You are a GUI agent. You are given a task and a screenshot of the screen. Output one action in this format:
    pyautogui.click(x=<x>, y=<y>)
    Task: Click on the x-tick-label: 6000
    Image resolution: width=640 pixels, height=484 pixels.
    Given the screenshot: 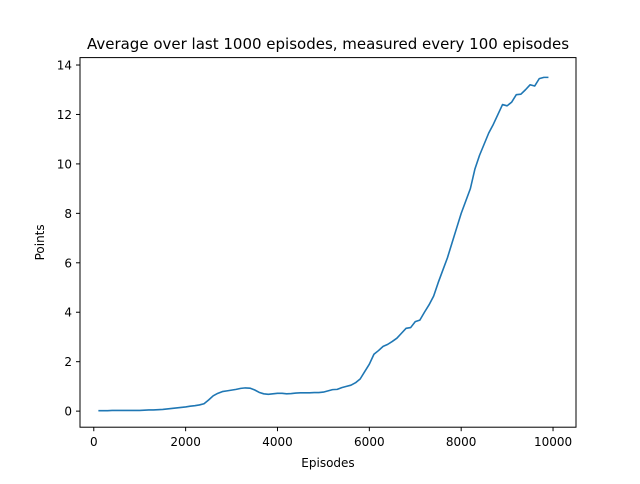 What is the action you would take?
    pyautogui.click(x=369, y=442)
    